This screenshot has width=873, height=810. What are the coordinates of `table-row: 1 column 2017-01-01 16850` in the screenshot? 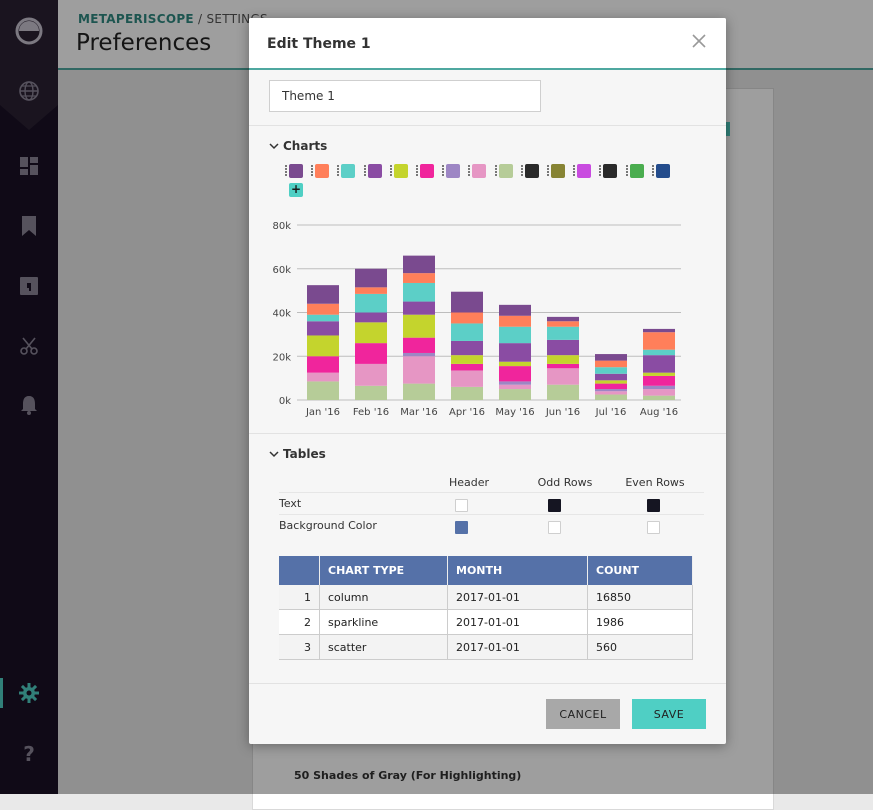 It's located at (486, 597).